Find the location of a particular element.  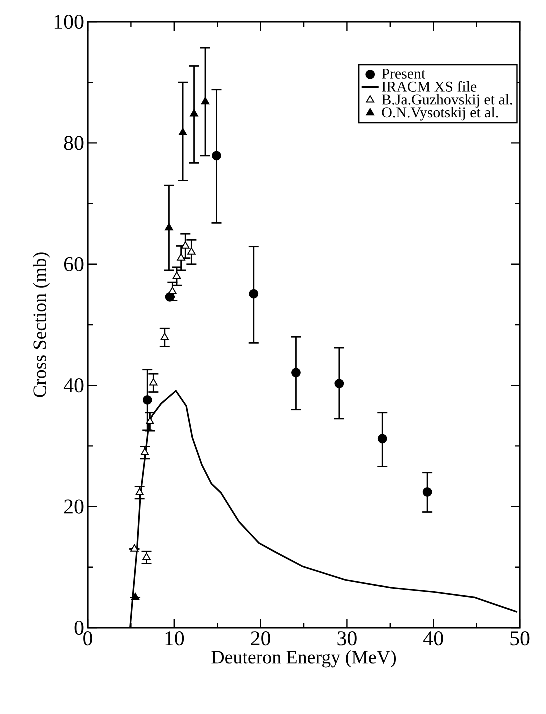

legend-label: Present is located at coordinates (404, 74).